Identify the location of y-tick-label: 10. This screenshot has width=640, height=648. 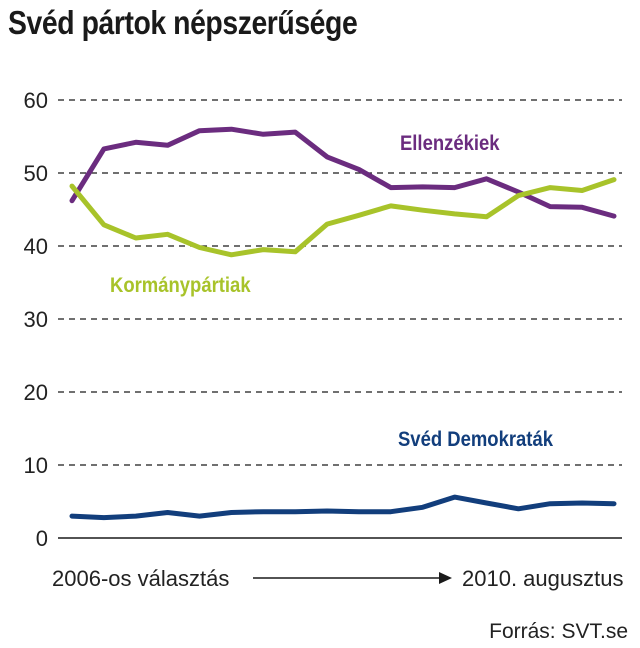
(36, 465).